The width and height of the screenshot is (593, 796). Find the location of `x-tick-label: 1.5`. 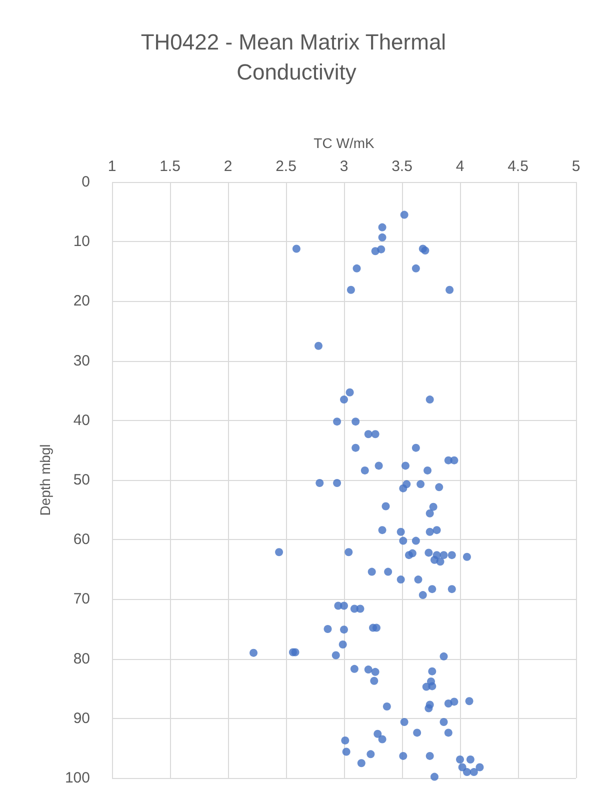

x-tick-label: 1.5 is located at coordinates (170, 166).